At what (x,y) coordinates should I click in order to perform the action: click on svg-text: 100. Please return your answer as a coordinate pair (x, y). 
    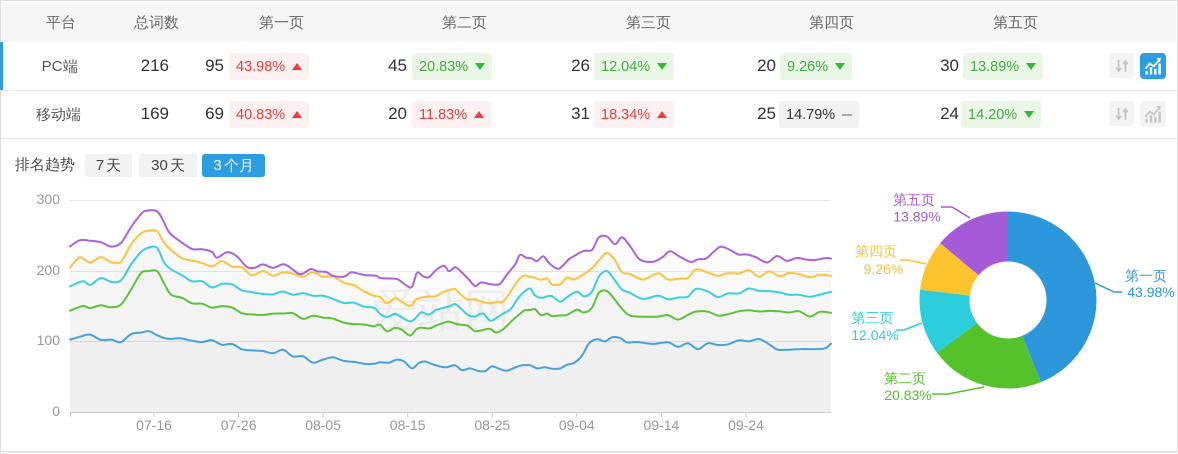
    Looking at the image, I should click on (49, 340).